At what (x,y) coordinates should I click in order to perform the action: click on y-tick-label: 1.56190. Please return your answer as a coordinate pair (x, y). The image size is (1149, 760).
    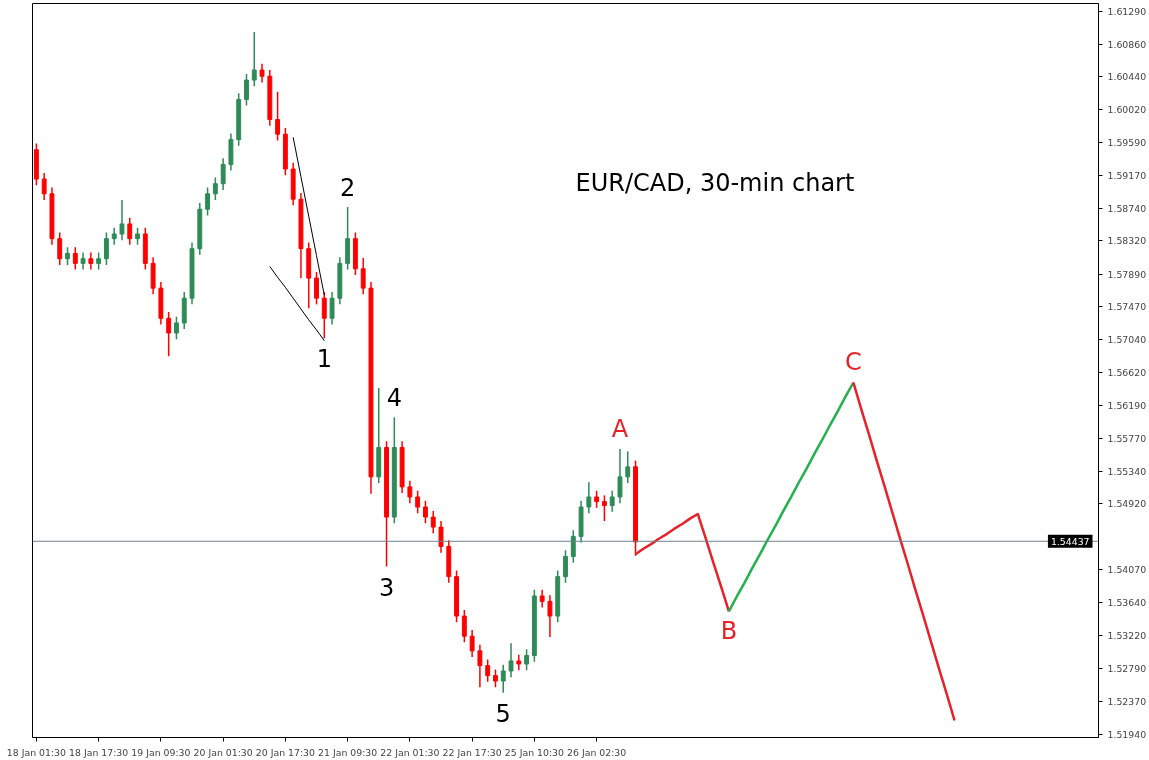
    Looking at the image, I should click on (1127, 406).